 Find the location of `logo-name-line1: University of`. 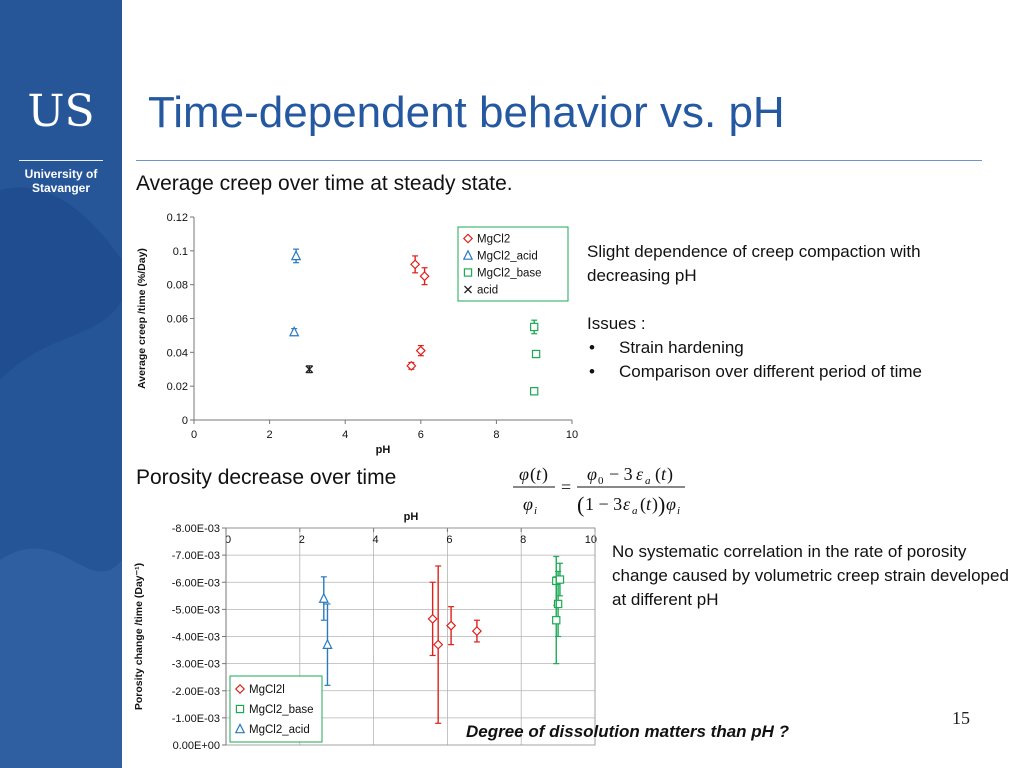

logo-name-line1: University of is located at coordinates (61, 174).